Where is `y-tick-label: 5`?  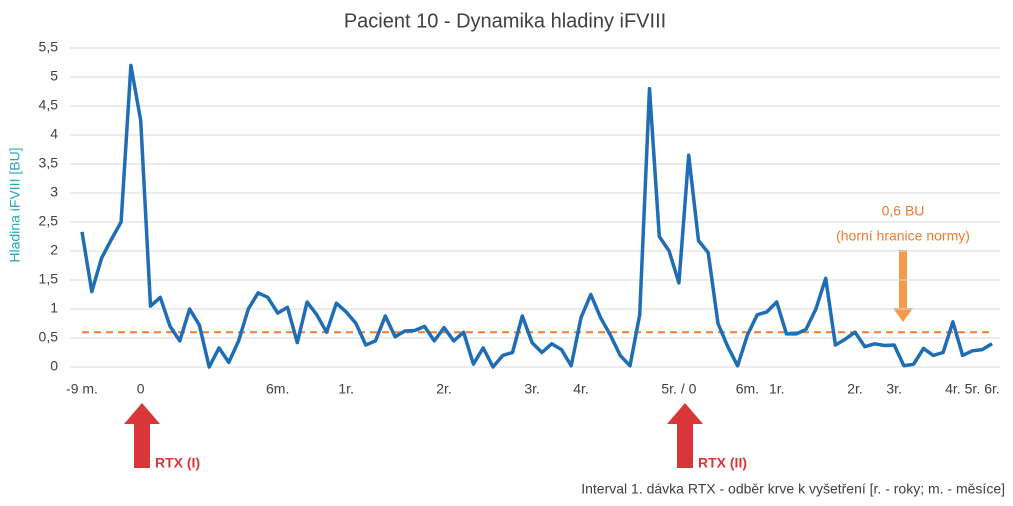
y-tick-label: 5 is located at coordinates (54, 76).